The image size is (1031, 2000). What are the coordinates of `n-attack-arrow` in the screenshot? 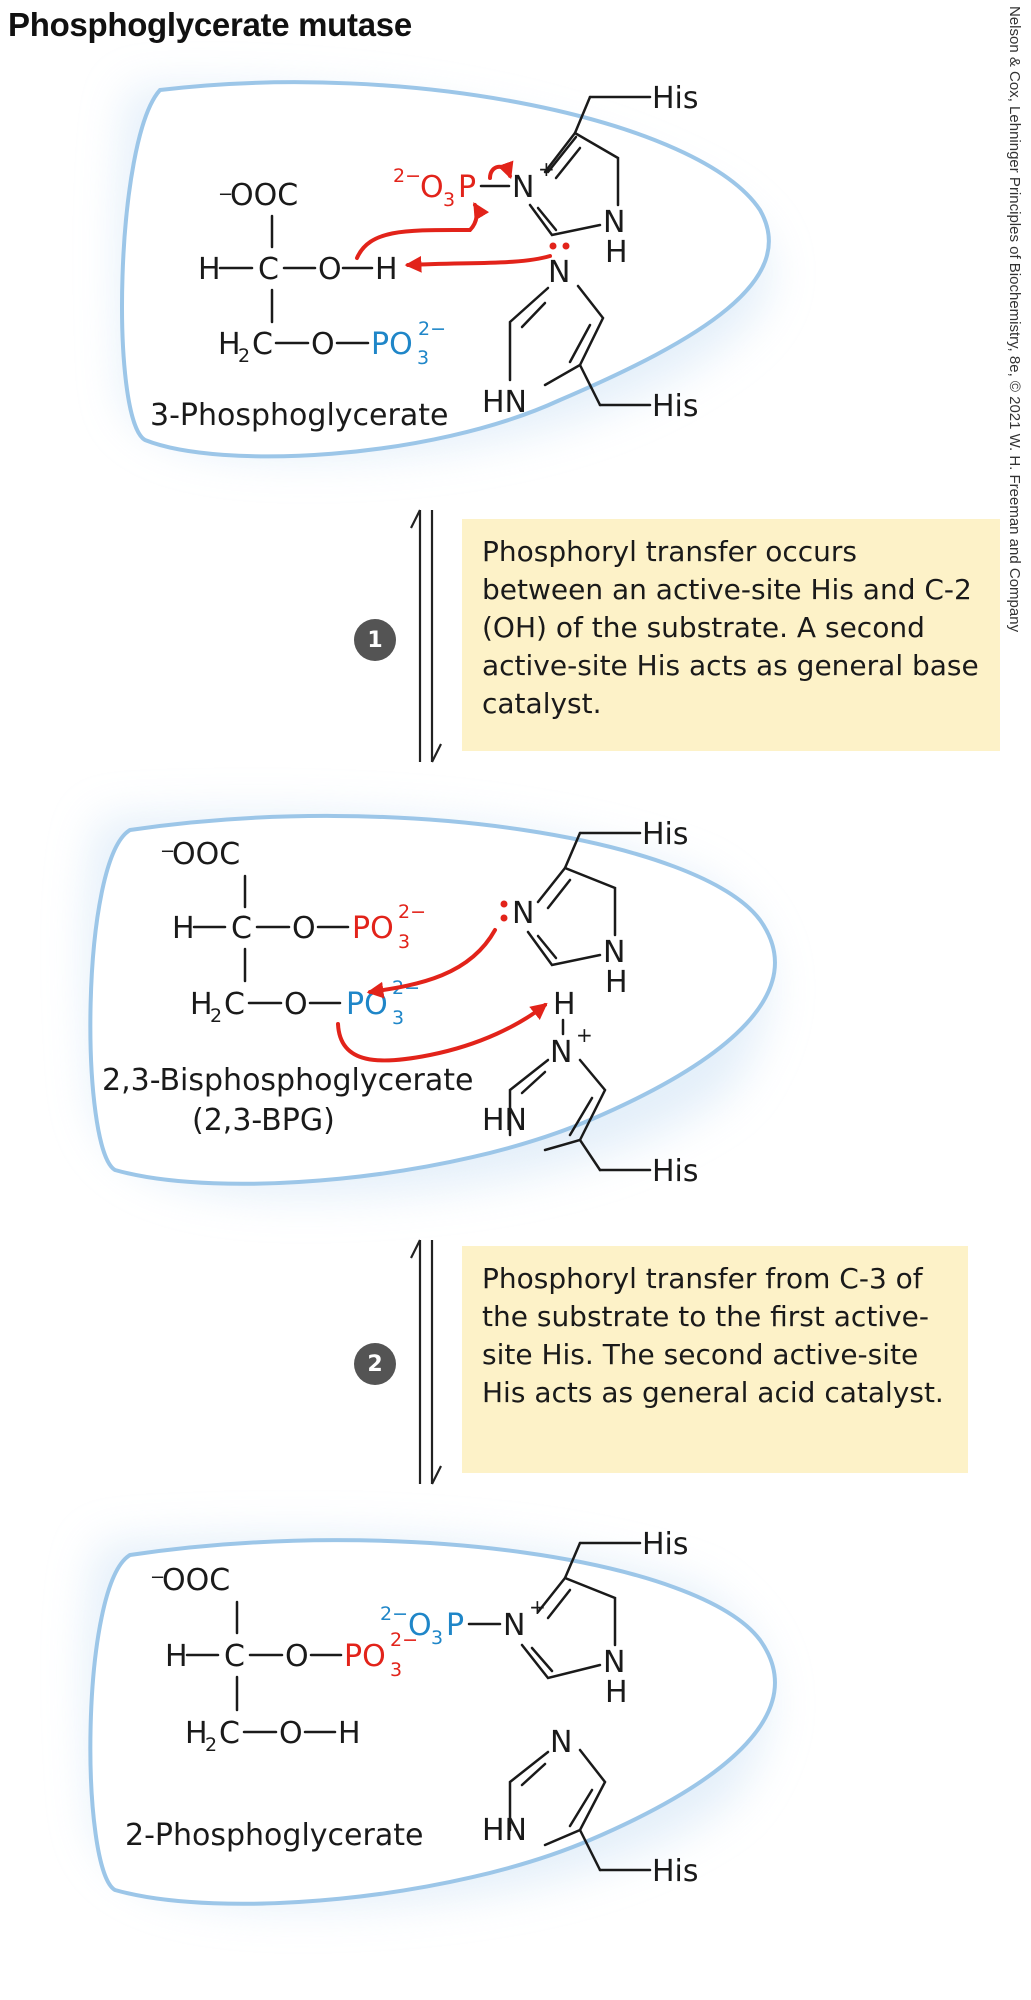 It's located at (431, 963).